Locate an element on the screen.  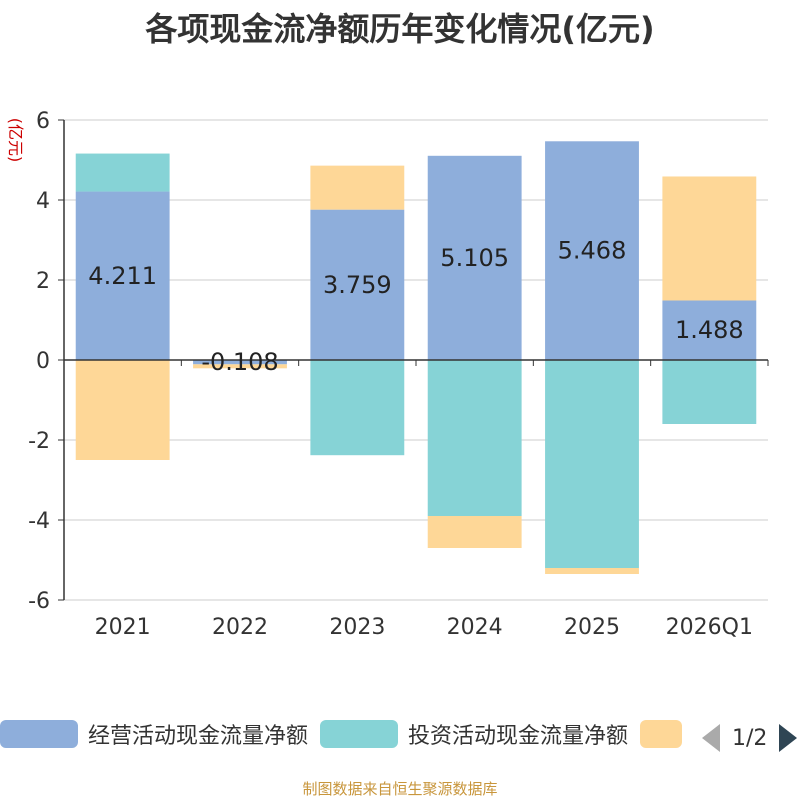
bar-financing-2026Q1 is located at coordinates (709, 238).